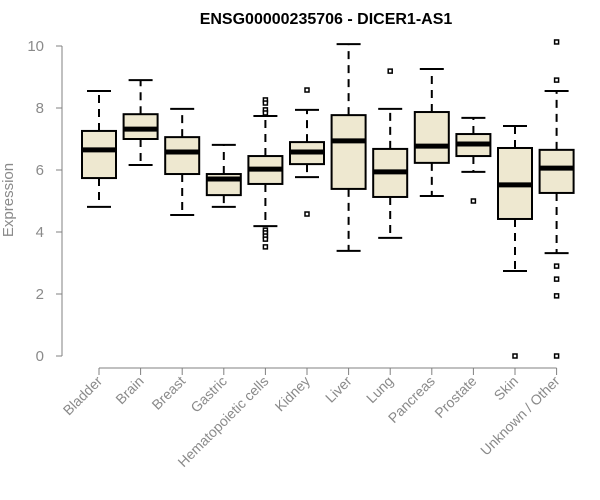 This screenshot has height=500, width=600. What do you see at coordinates (326, 19) in the screenshot?
I see `chart-title: ENSG00000235706 - DICER1-AS1` at bounding box center [326, 19].